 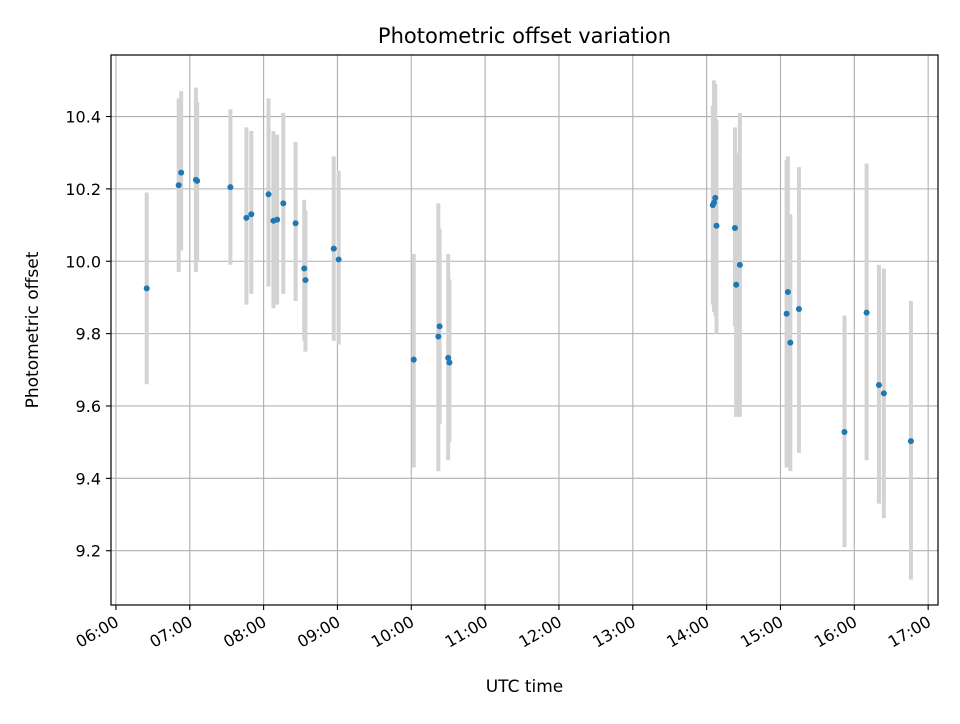 What do you see at coordinates (170, 632) in the screenshot?
I see `x-tick-label: 07:00` at bounding box center [170, 632].